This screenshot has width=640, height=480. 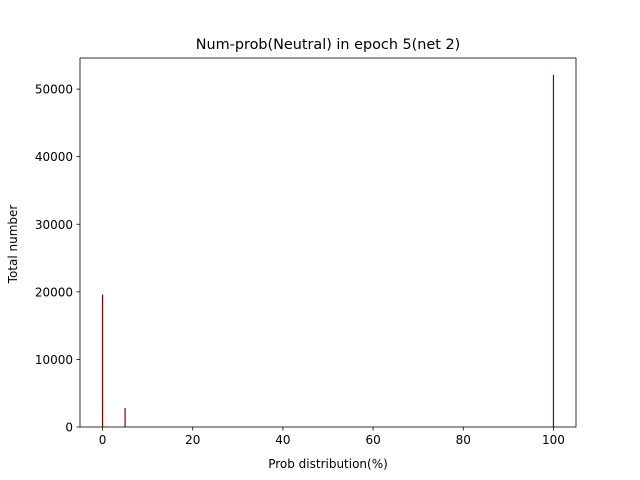 What do you see at coordinates (463, 440) in the screenshot?
I see `x-tick-label-80: 80` at bounding box center [463, 440].